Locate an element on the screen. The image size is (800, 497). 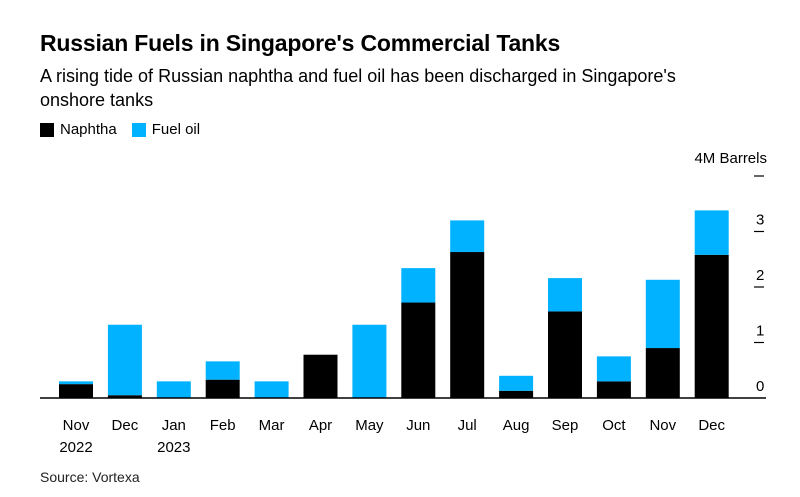
x-tick-label-12: Oct is located at coordinates (614, 425).